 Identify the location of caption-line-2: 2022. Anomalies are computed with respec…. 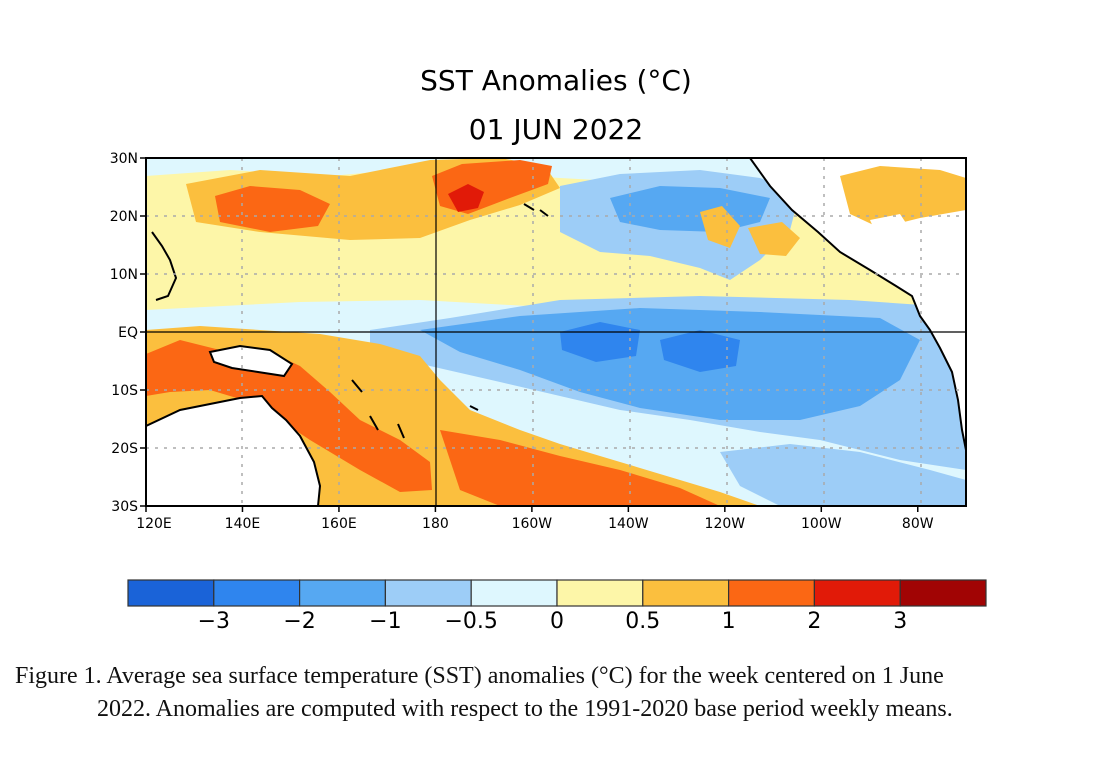
(525, 709).